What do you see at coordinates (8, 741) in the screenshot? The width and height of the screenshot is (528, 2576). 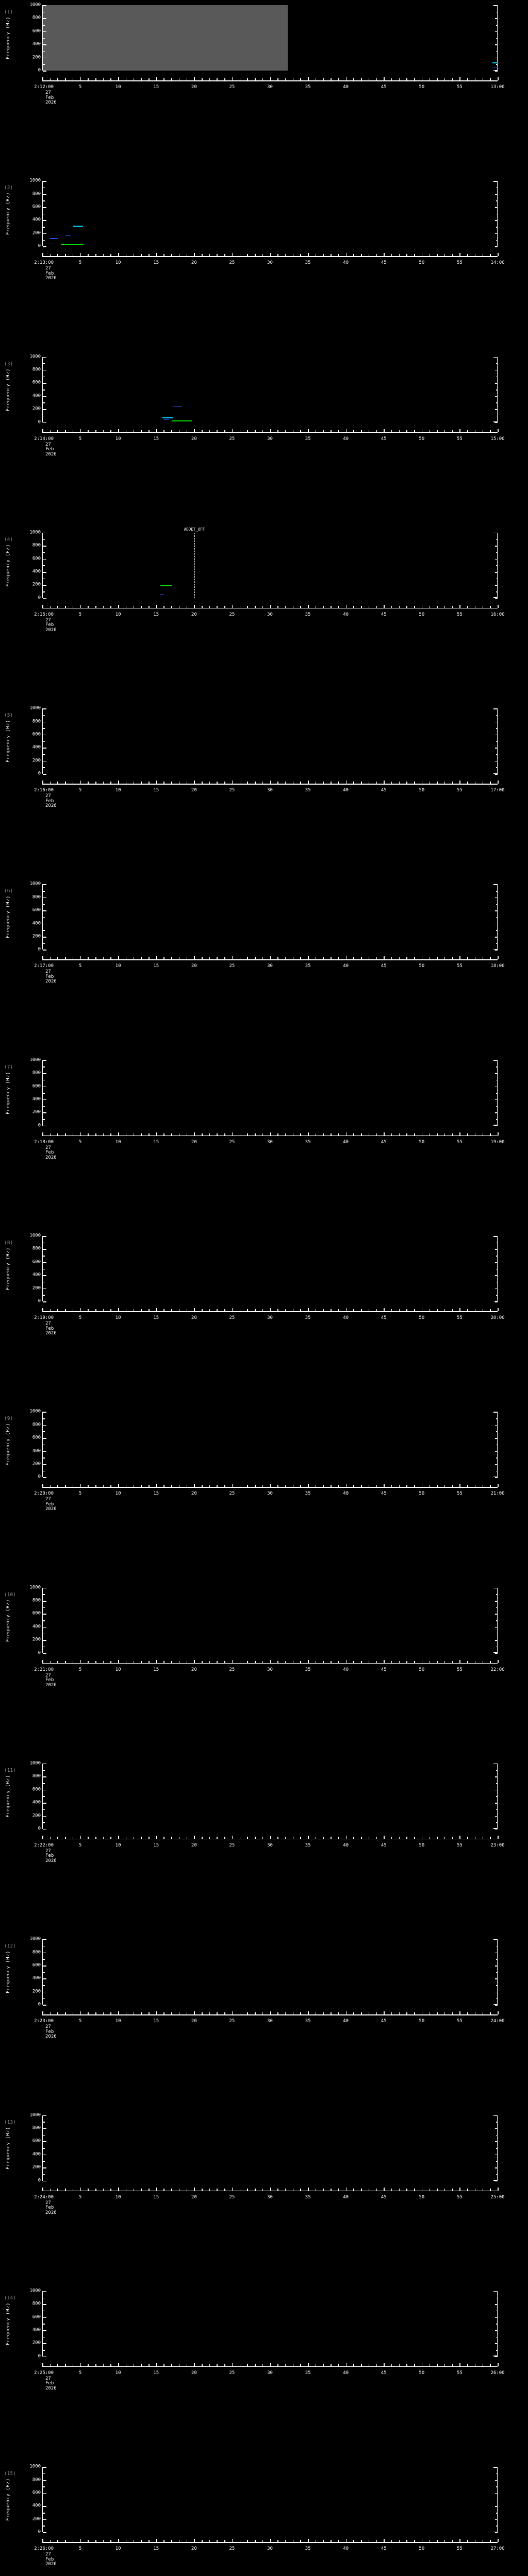 I see `y-axis-title: Frequency (Hz)` at bounding box center [8, 741].